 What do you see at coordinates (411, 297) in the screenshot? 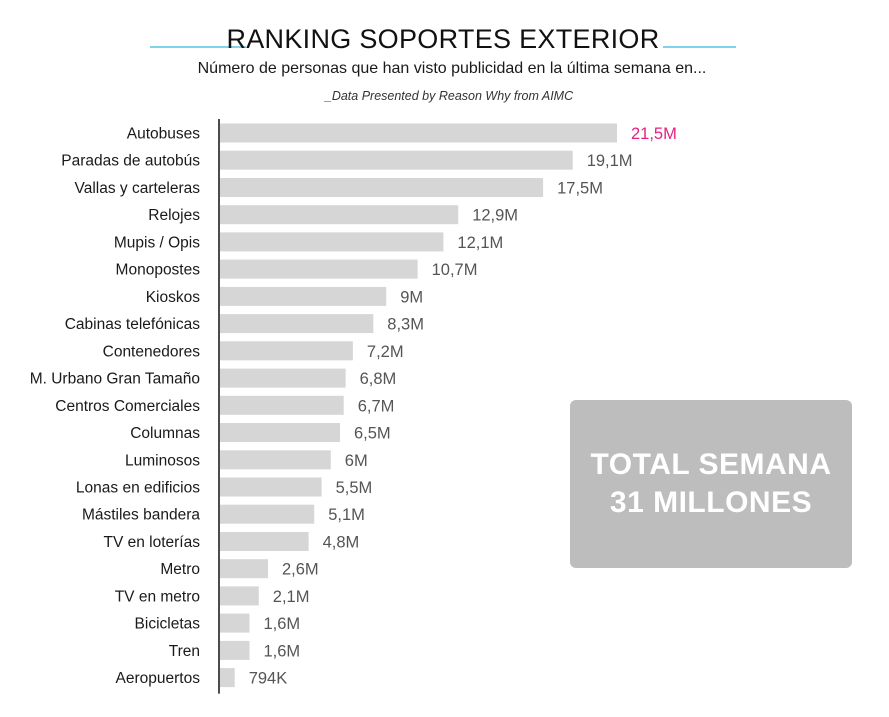
I see `value-label: 9M` at bounding box center [411, 297].